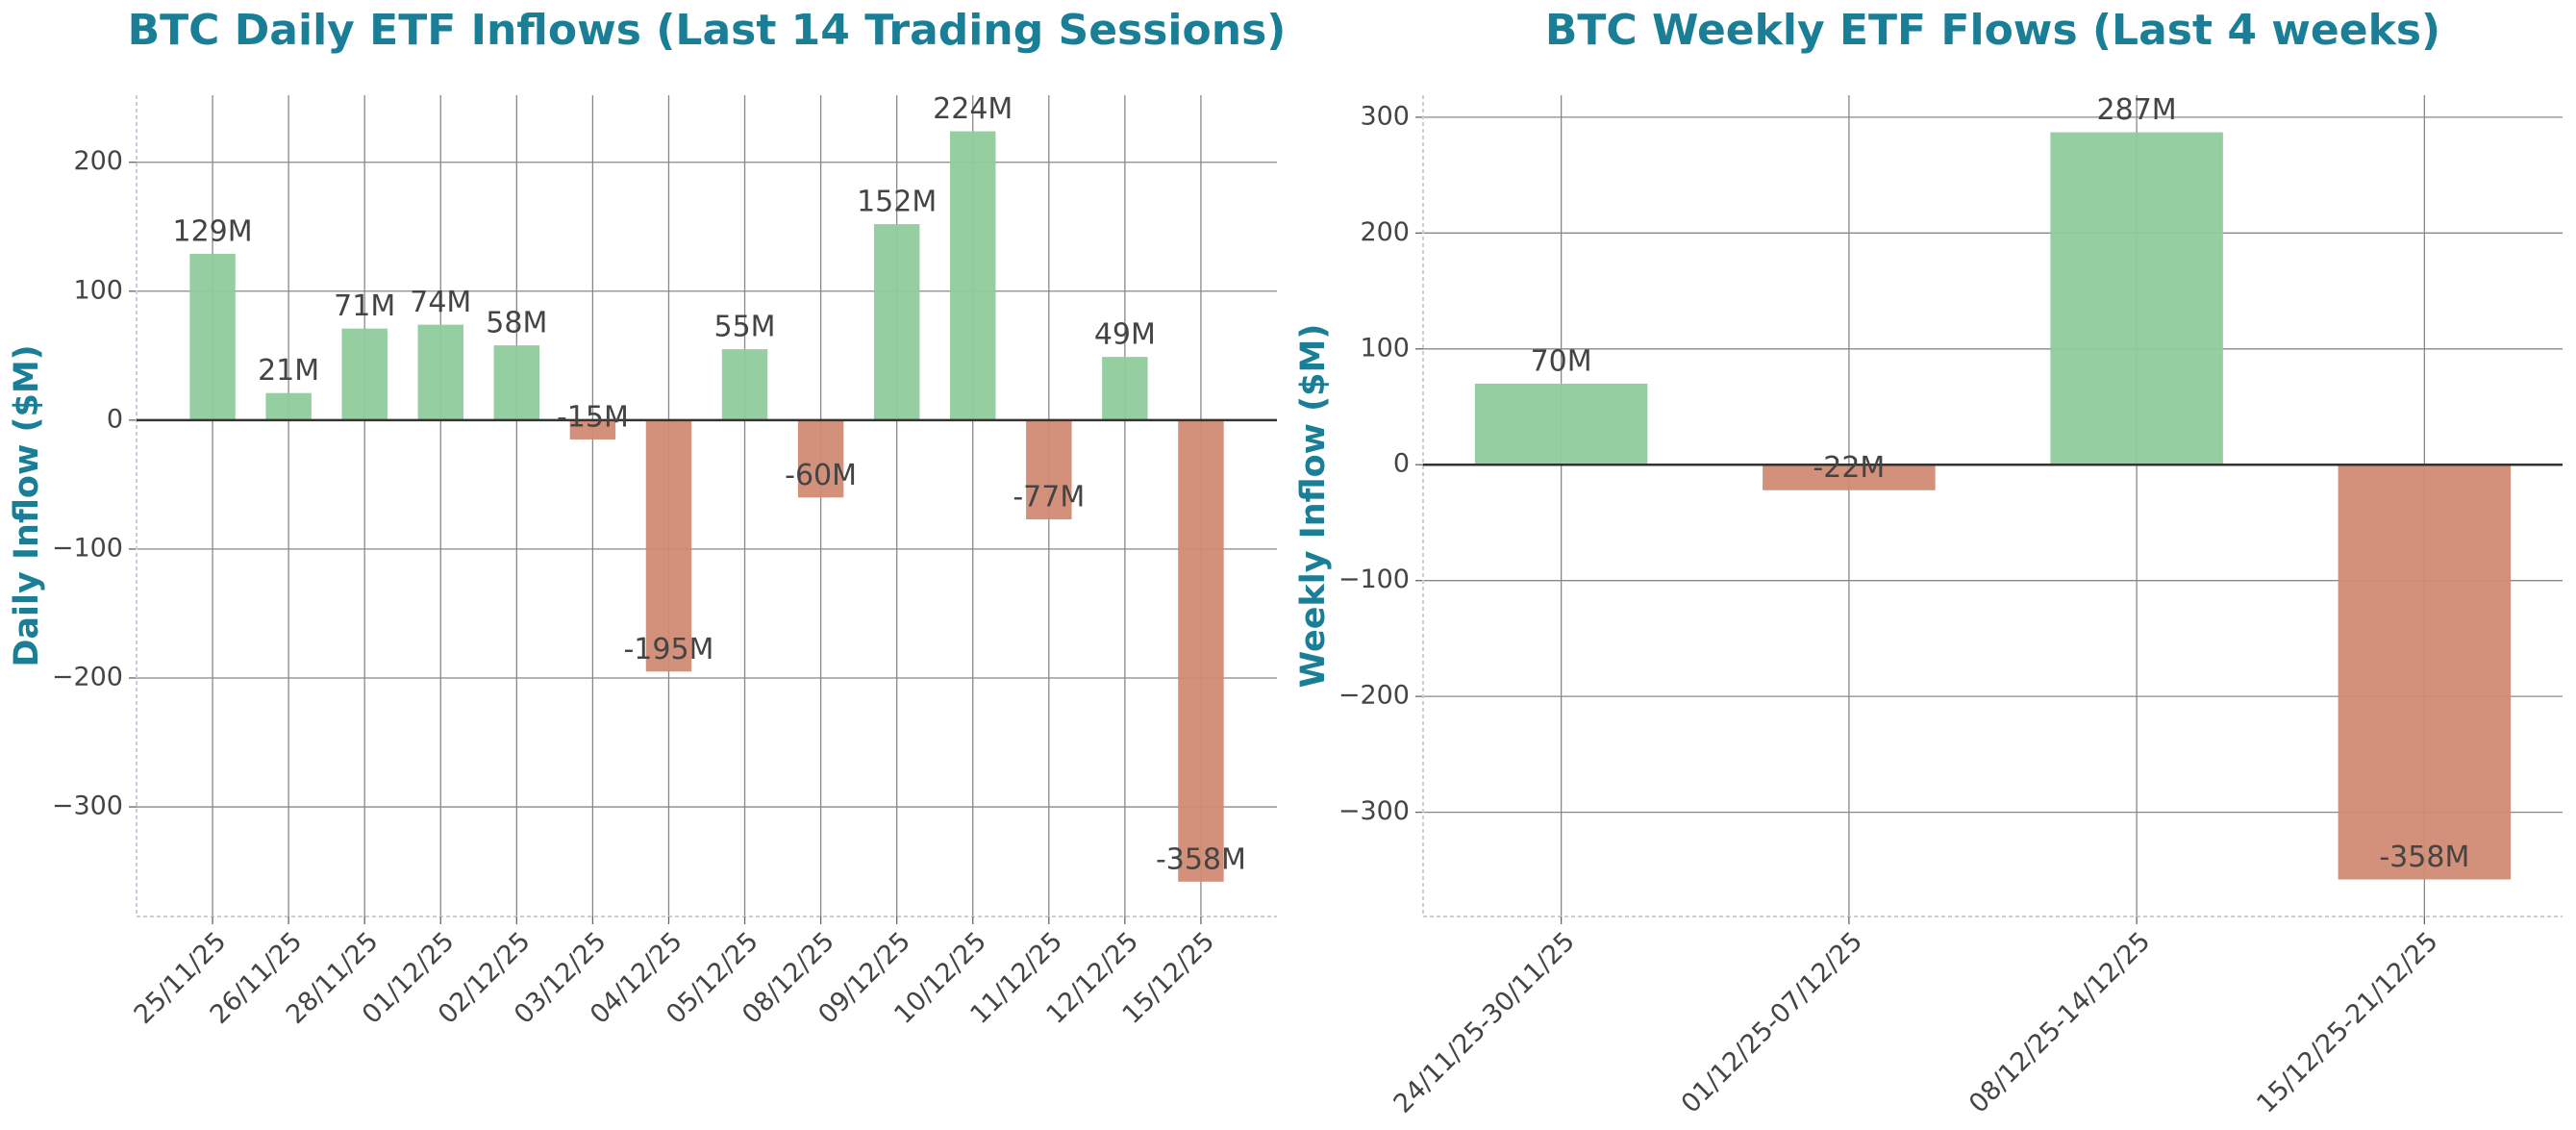 The width and height of the screenshot is (2576, 1130). I want to click on value-label: -60M, so click(821, 475).